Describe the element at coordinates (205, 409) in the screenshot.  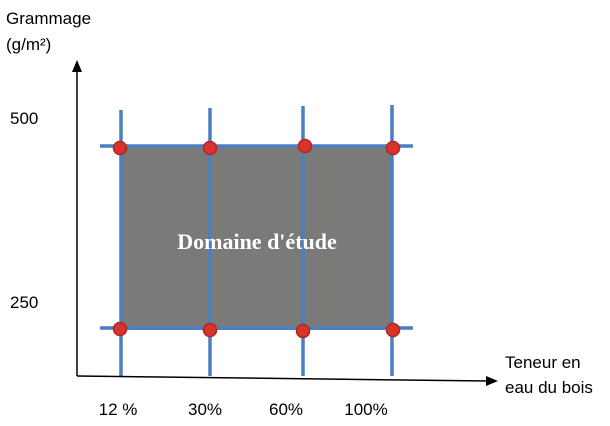
I see `x-tick-label-30: 30%` at that location.